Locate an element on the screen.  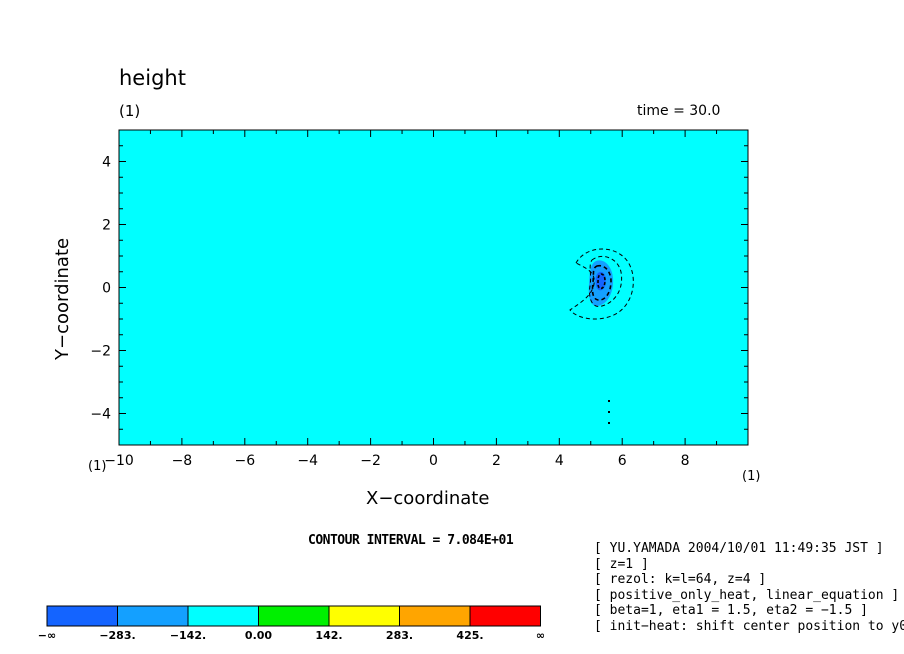
y-tick-label: 2 is located at coordinates (106, 226).